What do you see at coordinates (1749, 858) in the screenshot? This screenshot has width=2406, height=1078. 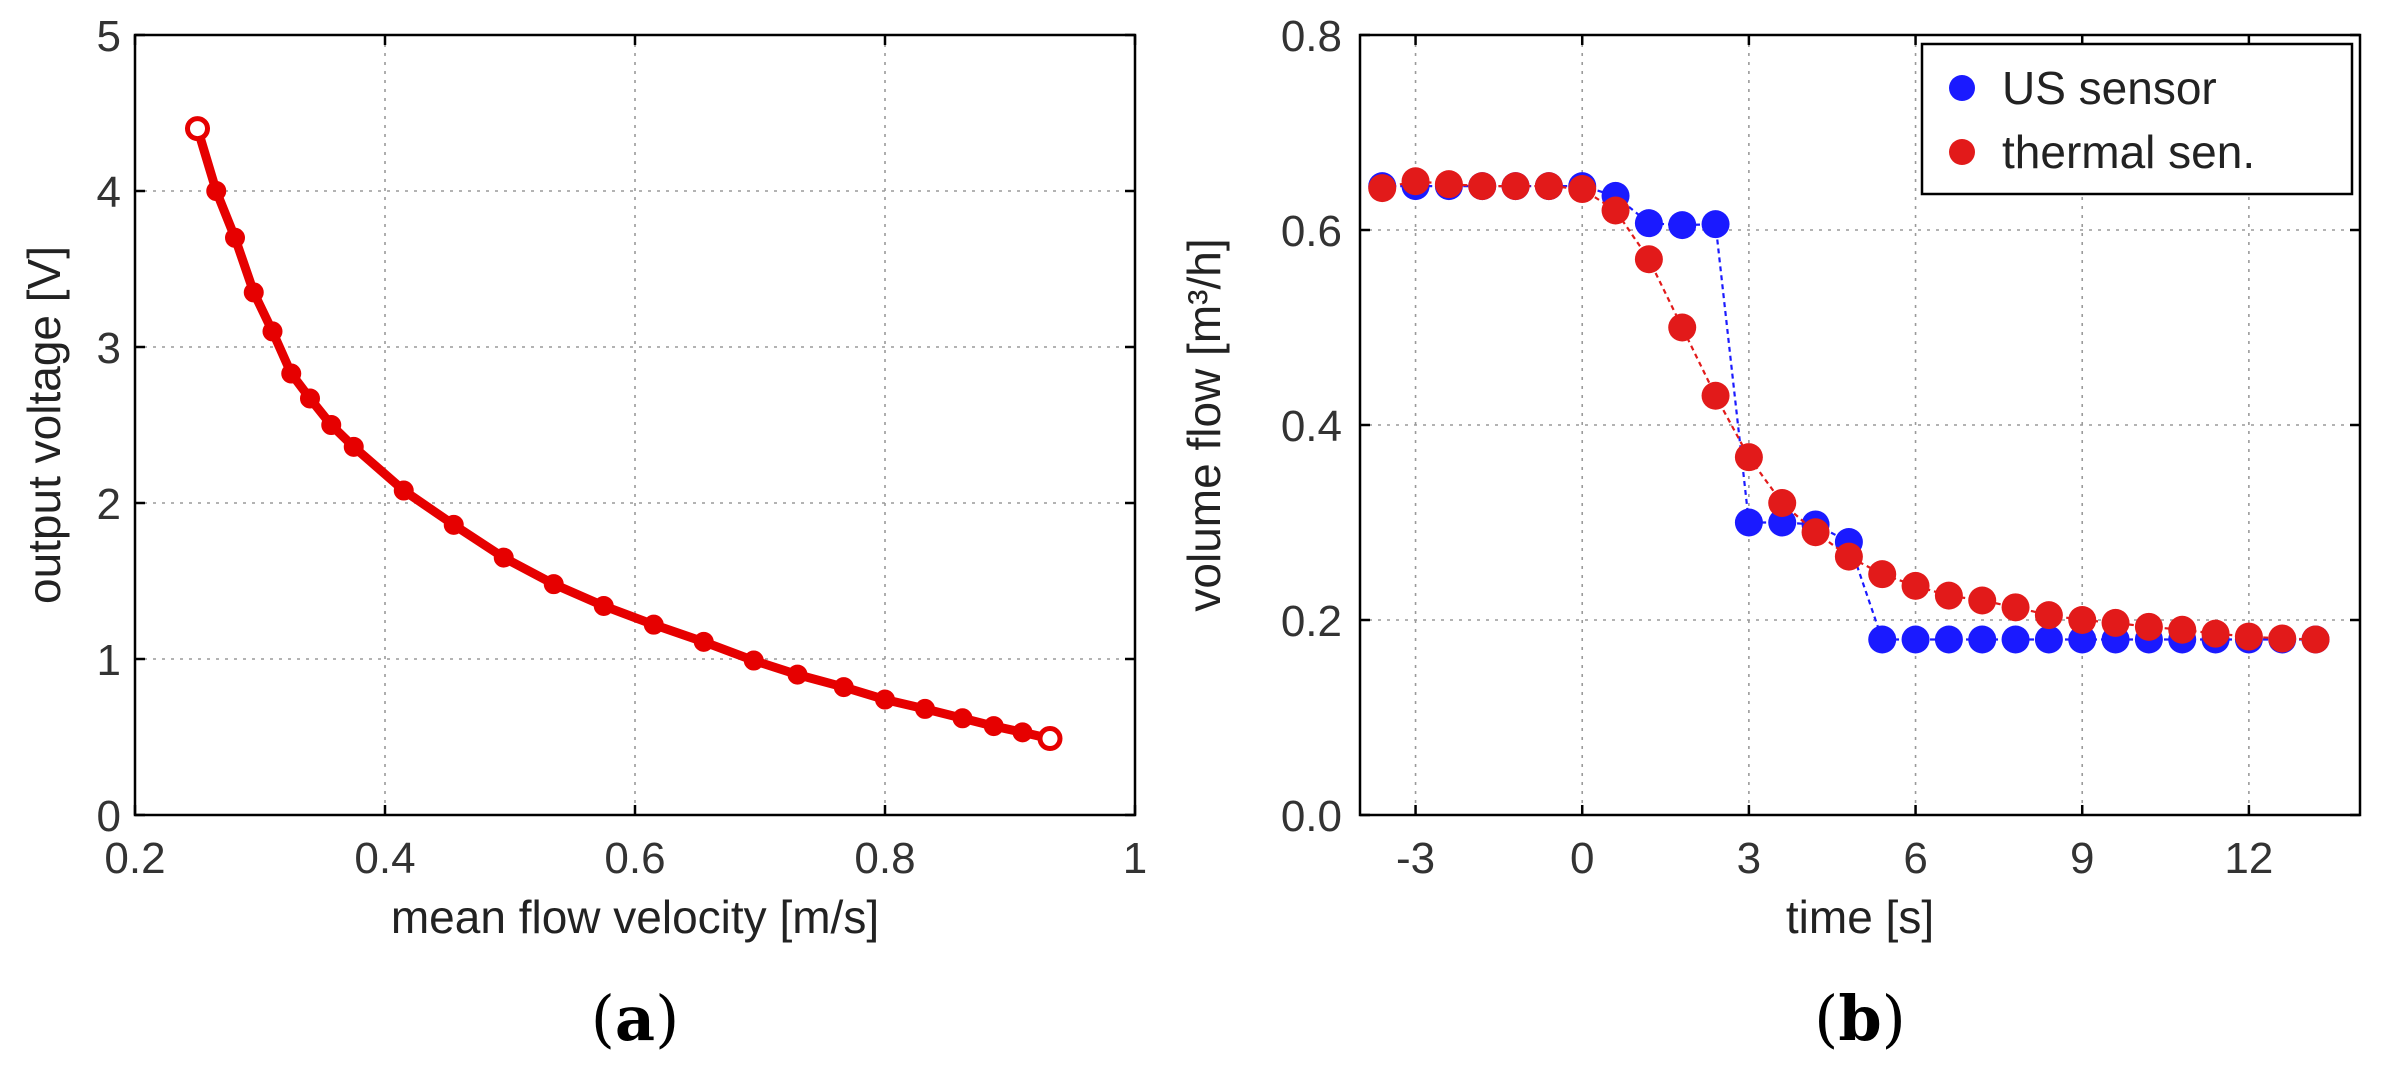 I see `b-xtick-label: 3` at bounding box center [1749, 858].